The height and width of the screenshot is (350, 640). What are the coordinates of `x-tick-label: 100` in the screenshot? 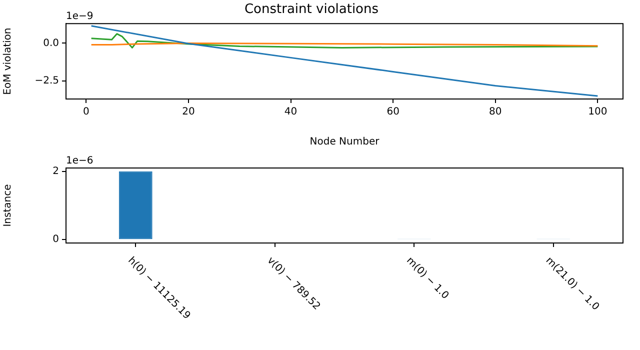 It's located at (598, 112).